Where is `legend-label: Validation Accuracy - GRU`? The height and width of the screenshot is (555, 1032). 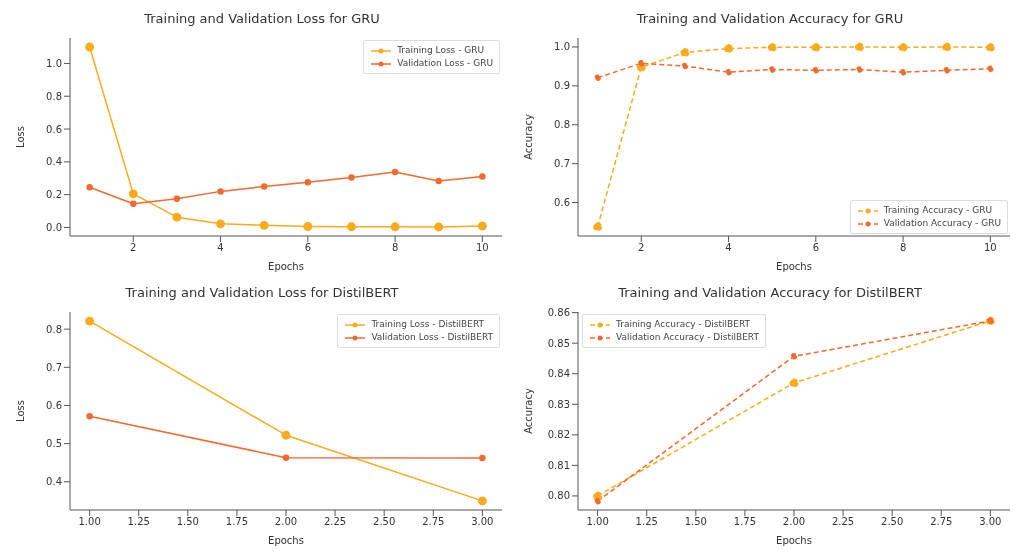
legend-label: Validation Accuracy - GRU is located at coordinates (942, 223).